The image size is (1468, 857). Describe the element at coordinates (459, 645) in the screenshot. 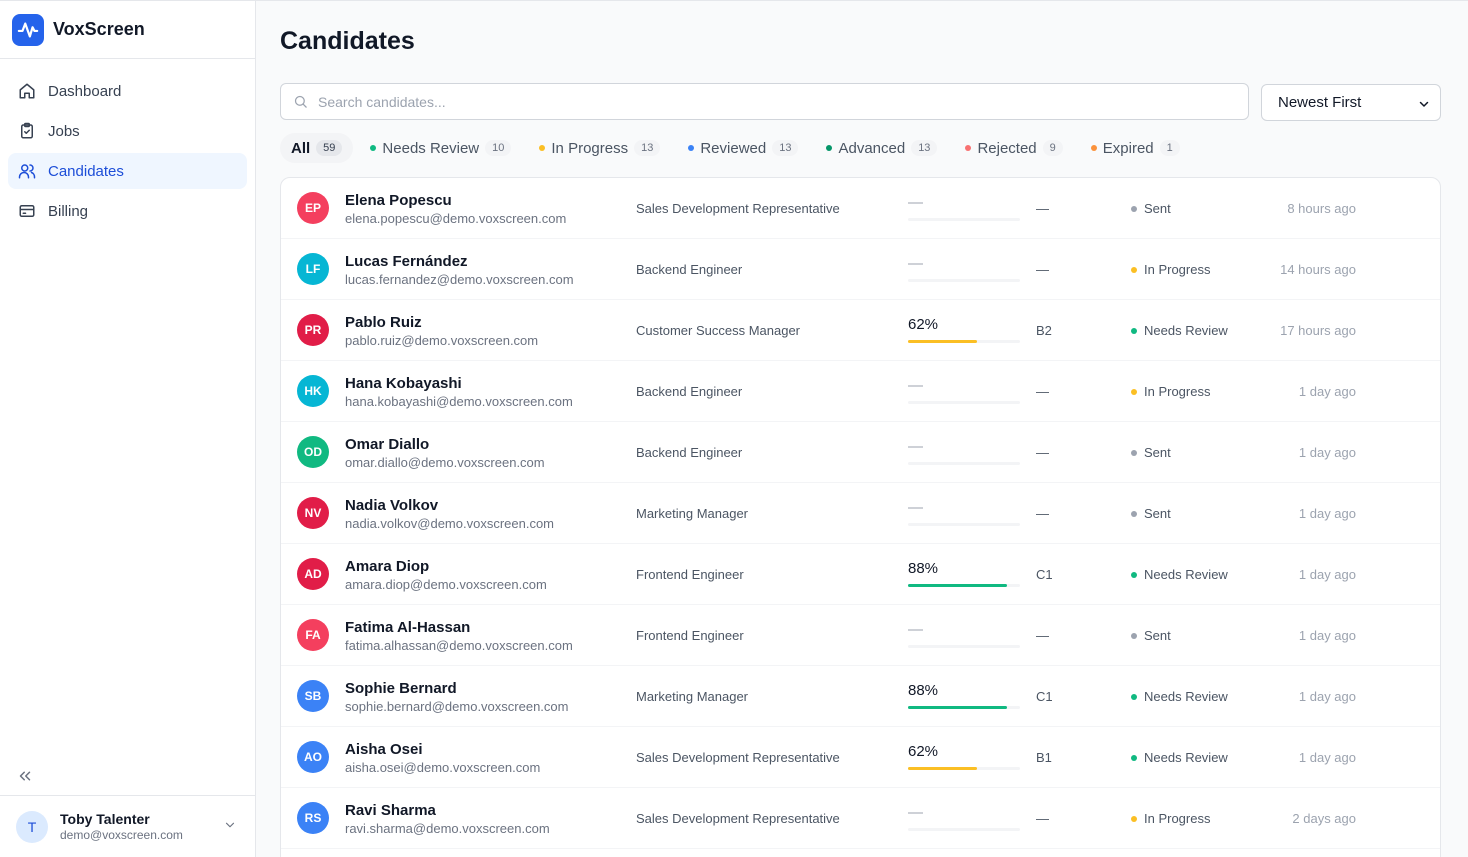

I see `candidate-email: fatima.alhassan@demo.voxscreen.com` at that location.